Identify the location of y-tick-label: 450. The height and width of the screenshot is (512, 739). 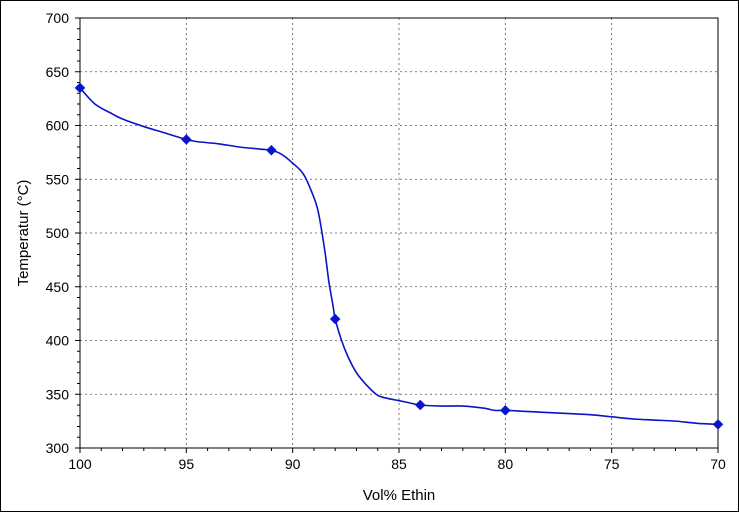
(58, 287).